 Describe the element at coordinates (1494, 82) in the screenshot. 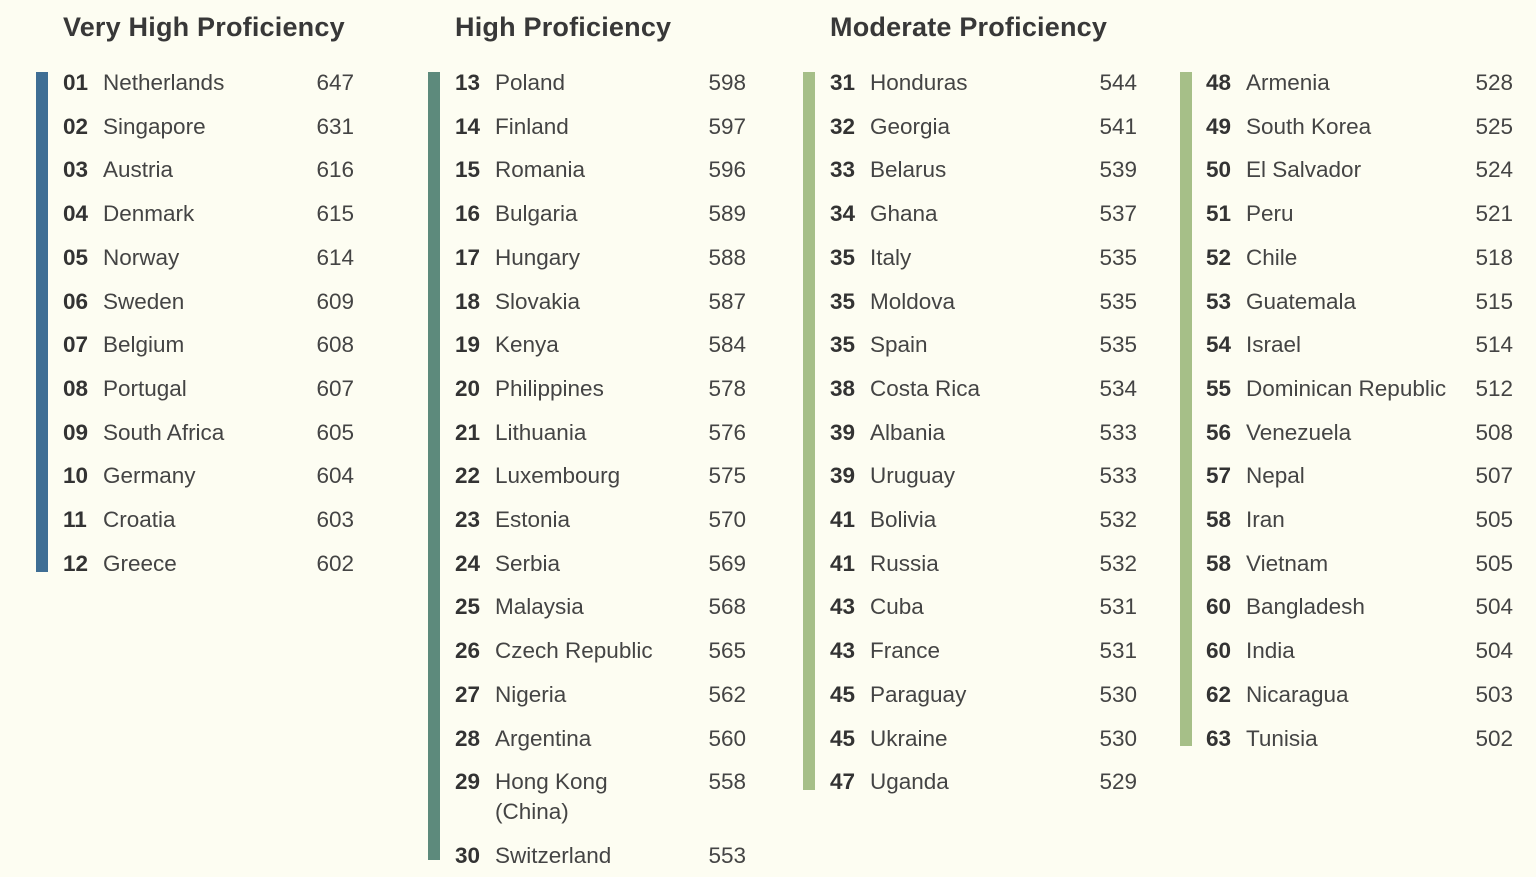

I see `proficiency-score: 528` at that location.